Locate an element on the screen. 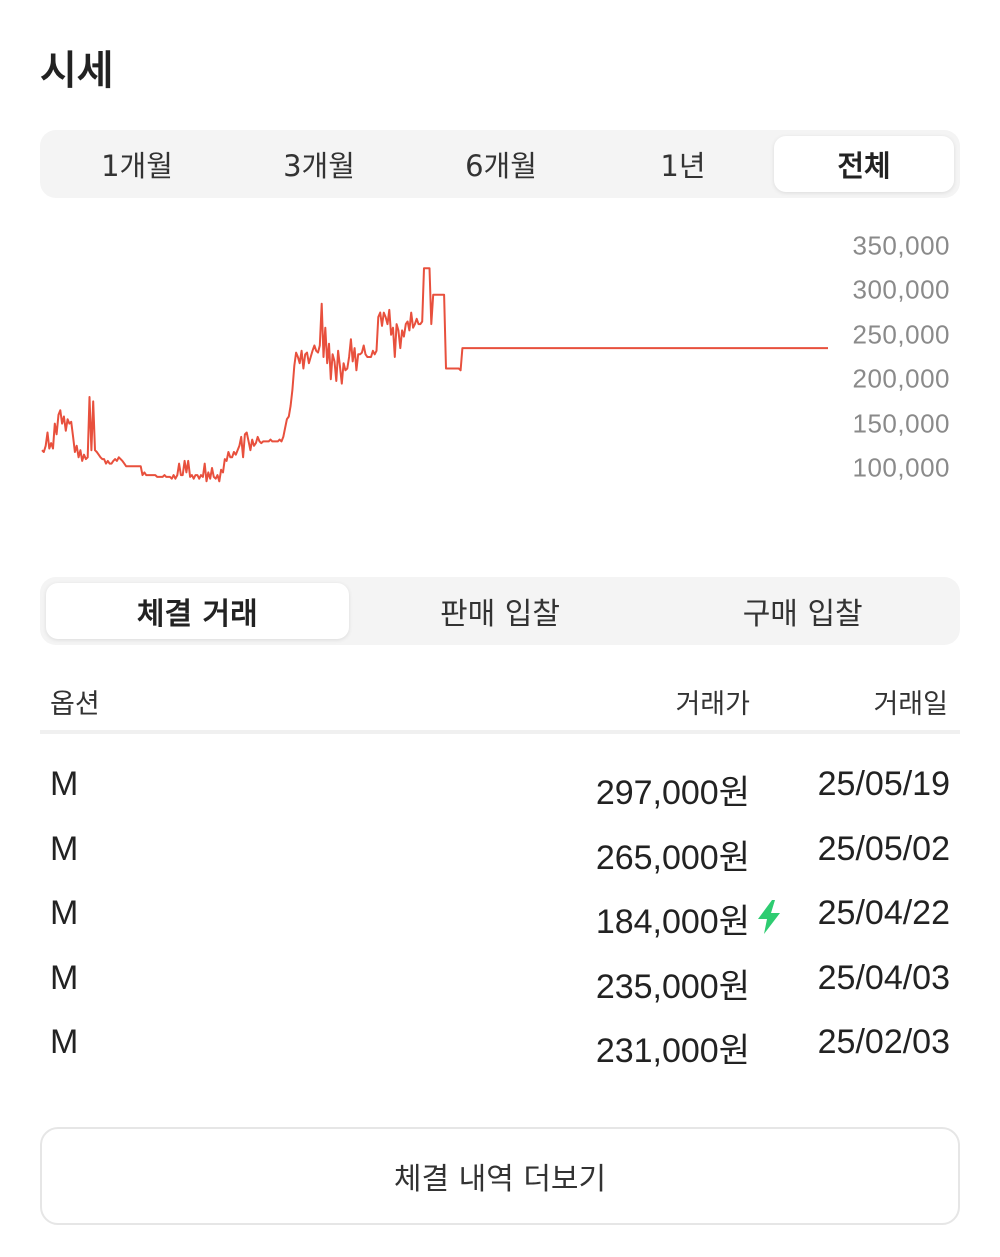  page-title: 시세 is located at coordinates (77, 71).